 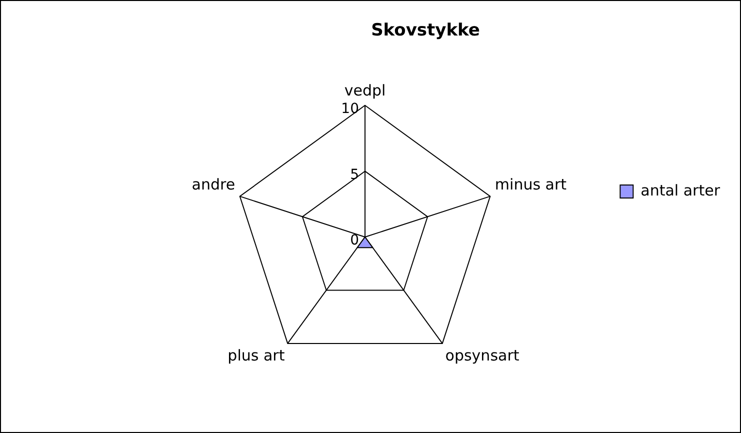 What do you see at coordinates (354, 240) in the screenshot?
I see `y-tick-label: 0` at bounding box center [354, 240].